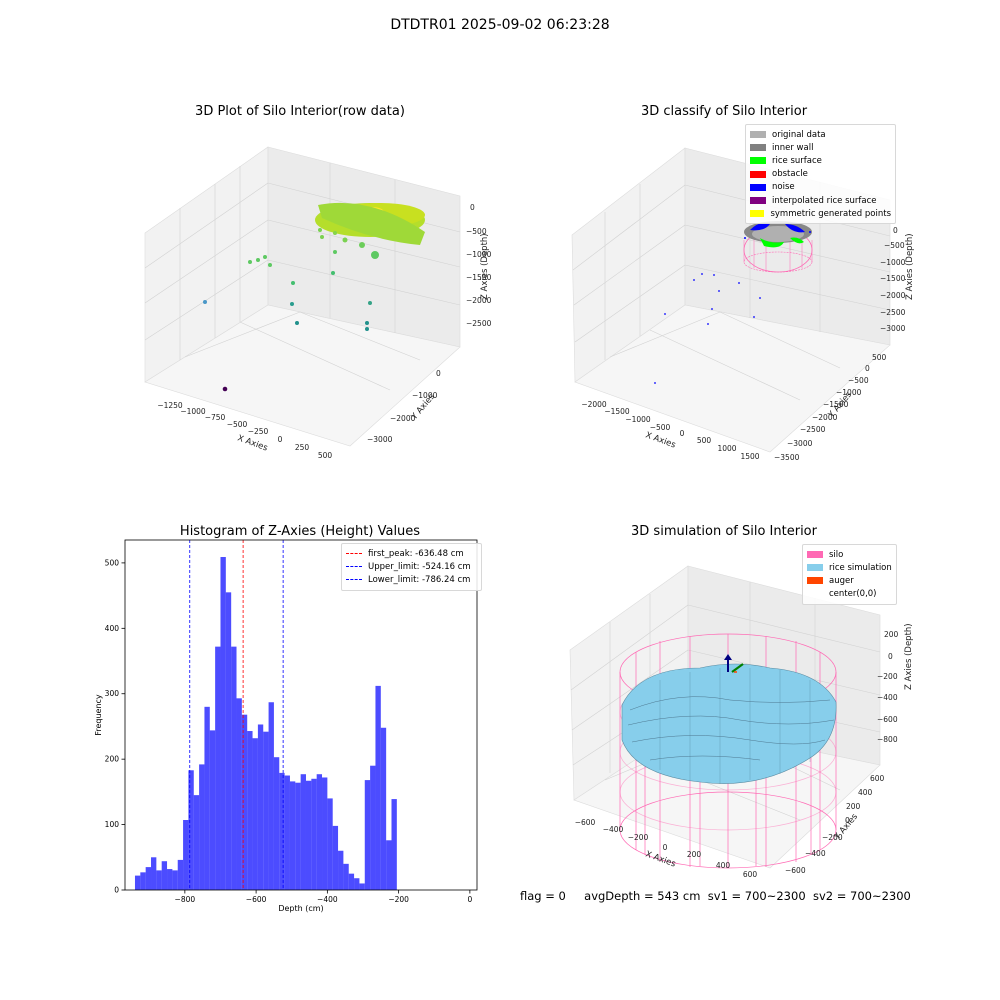  Describe the element at coordinates (98, 715) in the screenshot. I see `histogram-y-label: Frequency` at that location.